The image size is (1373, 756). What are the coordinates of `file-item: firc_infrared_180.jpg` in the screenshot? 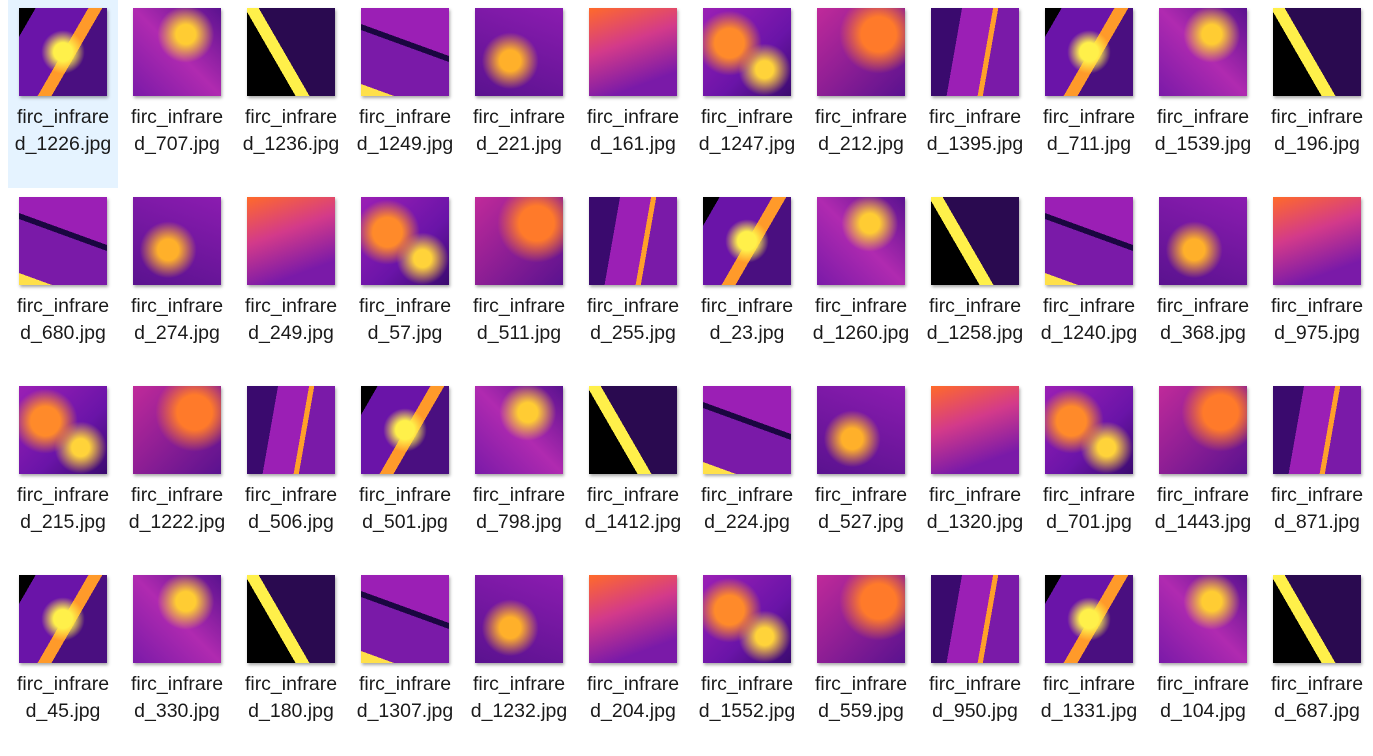 It's located at (291, 661).